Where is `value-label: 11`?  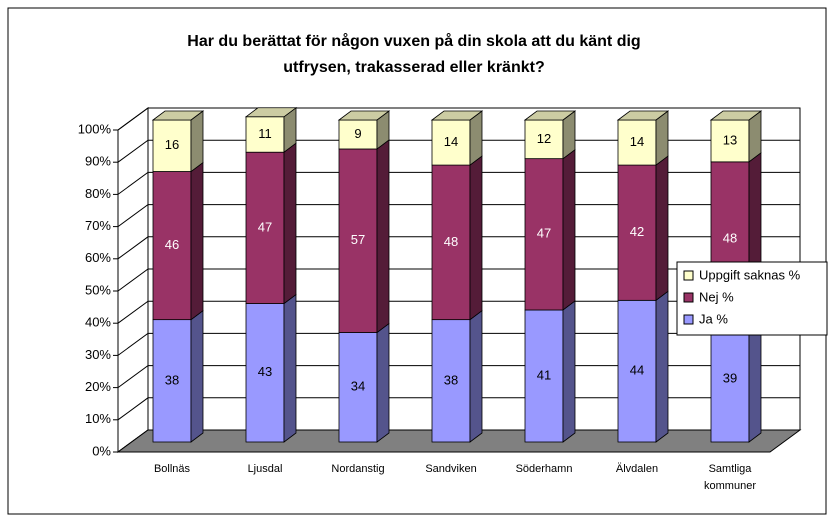 value-label: 11 is located at coordinates (265, 133).